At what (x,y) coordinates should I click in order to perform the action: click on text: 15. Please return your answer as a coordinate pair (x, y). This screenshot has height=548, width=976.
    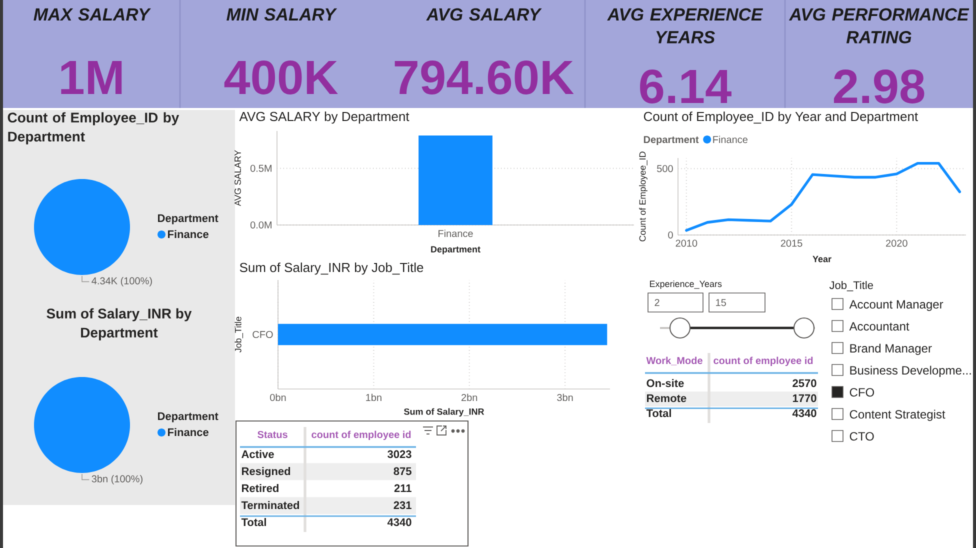
    Looking at the image, I should click on (721, 302).